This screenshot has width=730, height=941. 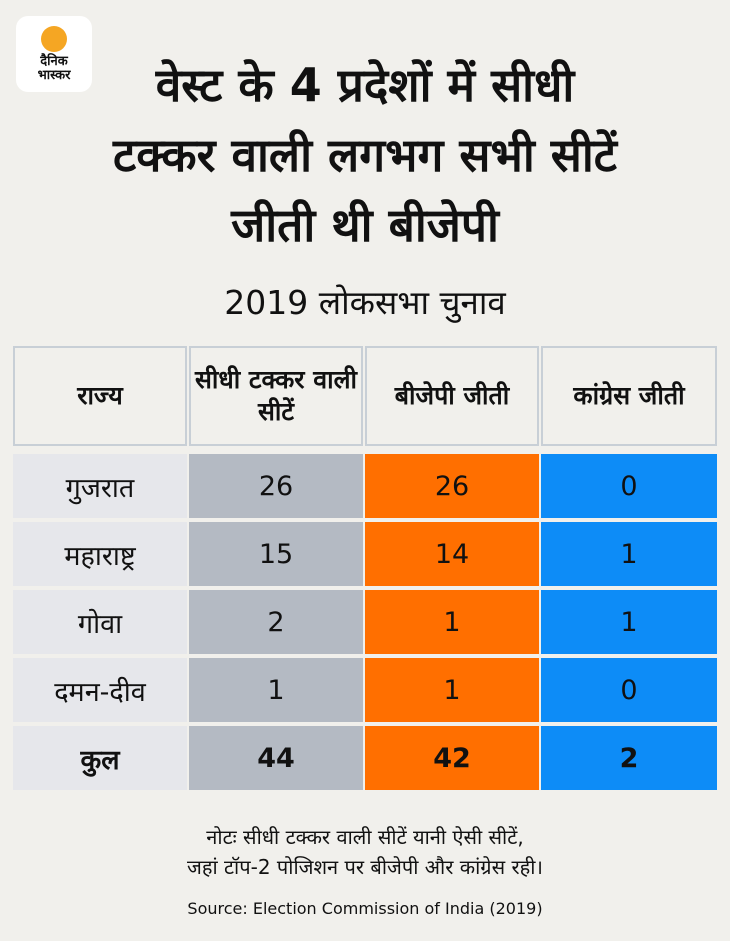 What do you see at coordinates (100, 690) in the screenshot?
I see `table-cell-state: दमन-दीव` at bounding box center [100, 690].